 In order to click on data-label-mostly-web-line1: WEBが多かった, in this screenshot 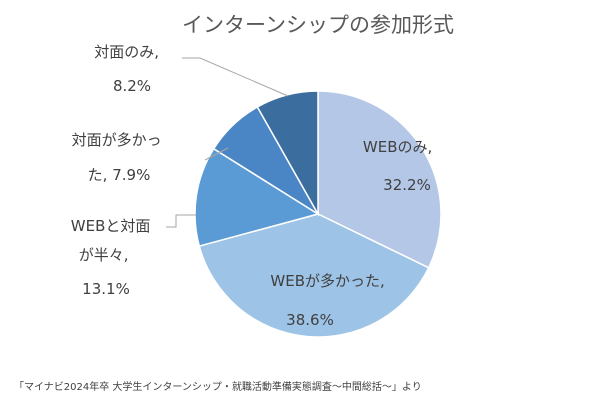, I will do `click(327, 281)`.